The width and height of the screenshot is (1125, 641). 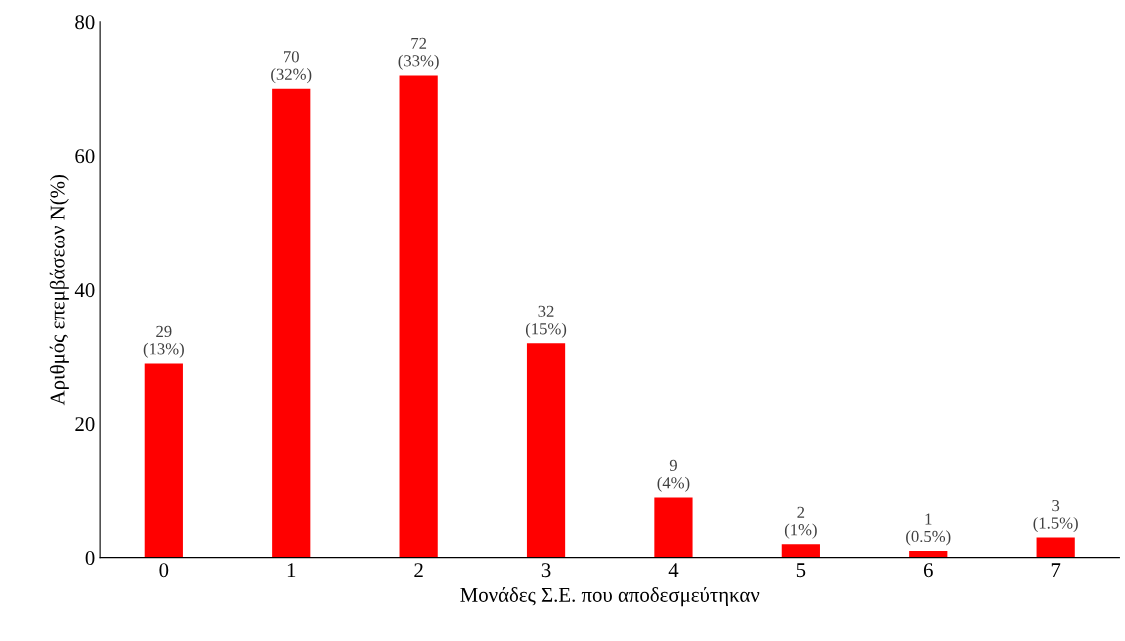 What do you see at coordinates (85, 22) in the screenshot?
I see `y-tick-label: 80` at bounding box center [85, 22].